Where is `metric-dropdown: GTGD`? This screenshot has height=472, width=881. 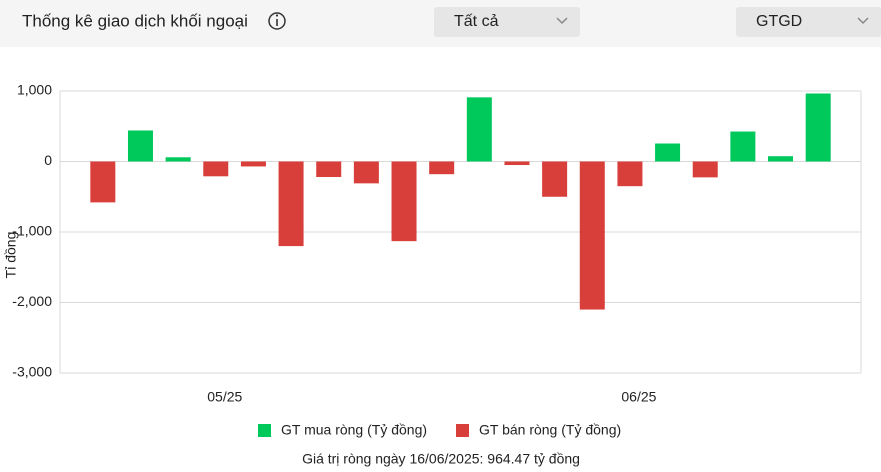 metric-dropdown: GTGD is located at coordinates (808, 22).